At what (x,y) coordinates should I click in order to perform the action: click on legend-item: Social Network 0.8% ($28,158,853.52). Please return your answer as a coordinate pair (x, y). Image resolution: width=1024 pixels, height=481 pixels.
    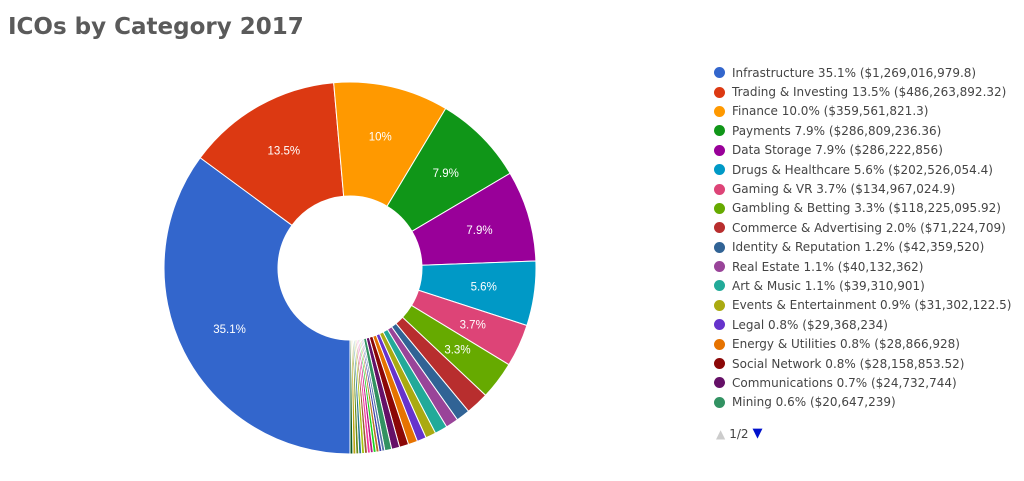
    Looking at the image, I should click on (866, 363).